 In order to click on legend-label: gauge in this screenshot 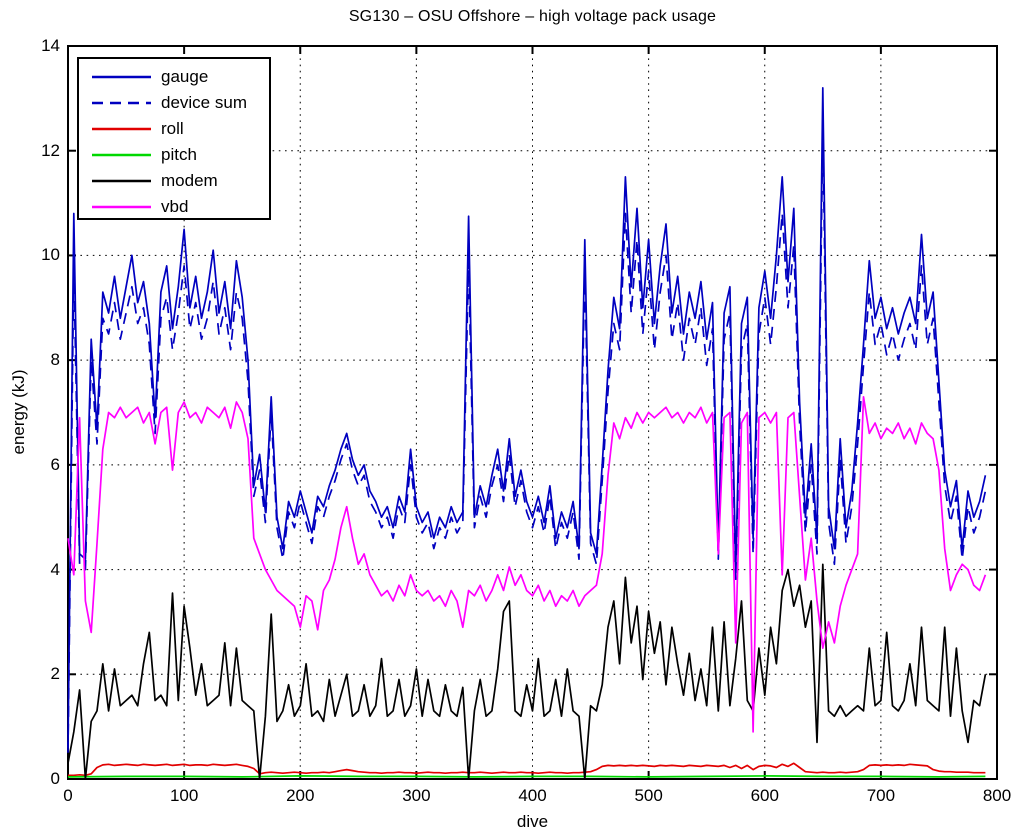, I will do `click(185, 76)`.